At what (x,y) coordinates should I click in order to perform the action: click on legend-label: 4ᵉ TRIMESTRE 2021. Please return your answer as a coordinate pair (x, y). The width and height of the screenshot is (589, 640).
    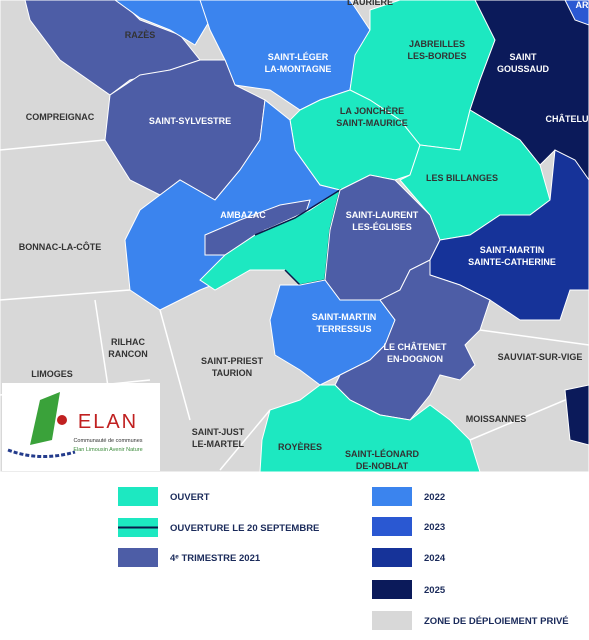
    Looking at the image, I should click on (215, 558).